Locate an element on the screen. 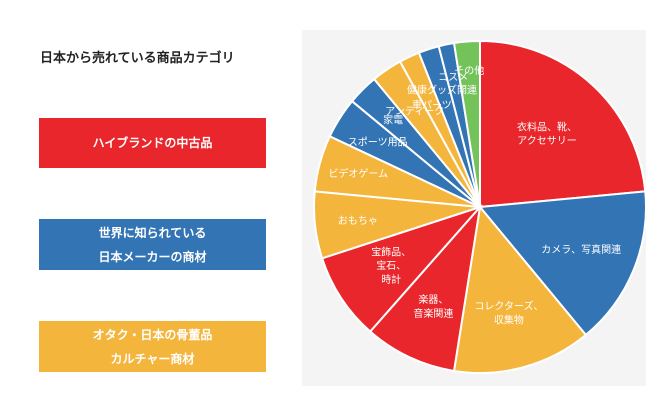  pie-slice-label: おもちゃ is located at coordinates (358, 221).